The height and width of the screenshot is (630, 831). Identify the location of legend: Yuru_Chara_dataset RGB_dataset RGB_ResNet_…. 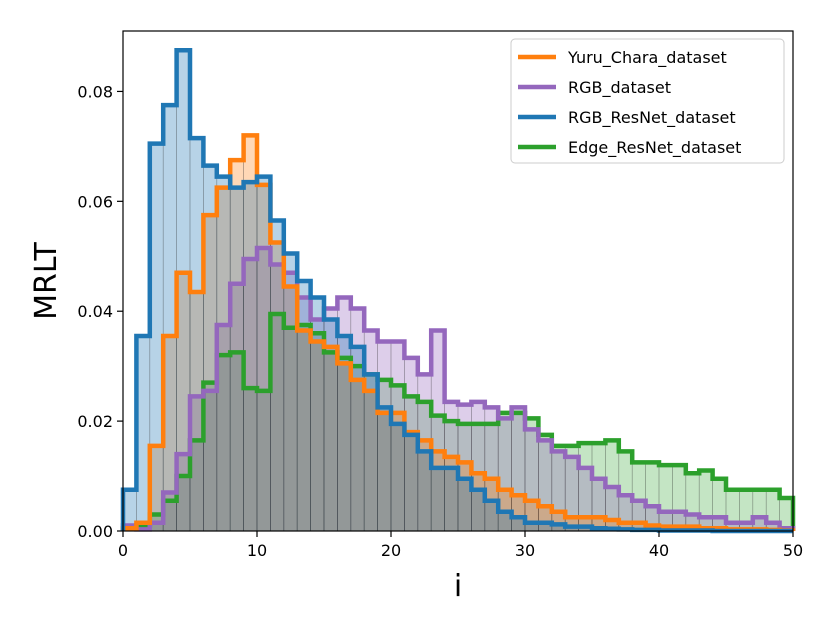
(647, 101).